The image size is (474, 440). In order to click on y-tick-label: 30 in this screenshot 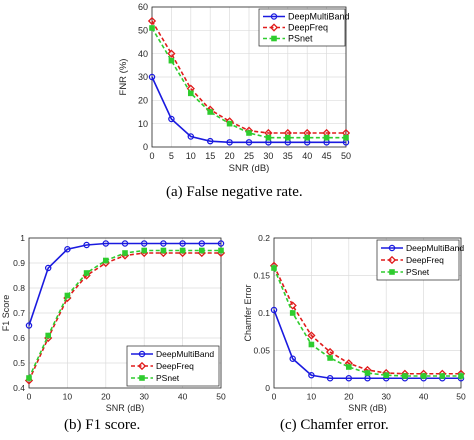, I will do `click(143, 77)`.